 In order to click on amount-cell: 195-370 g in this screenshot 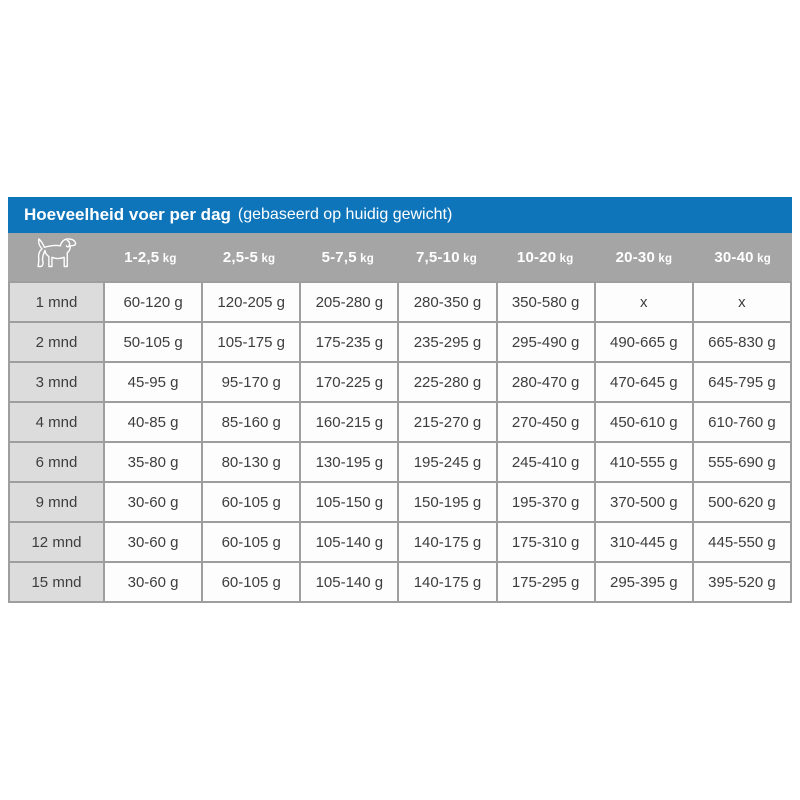, I will do `click(545, 502)`.